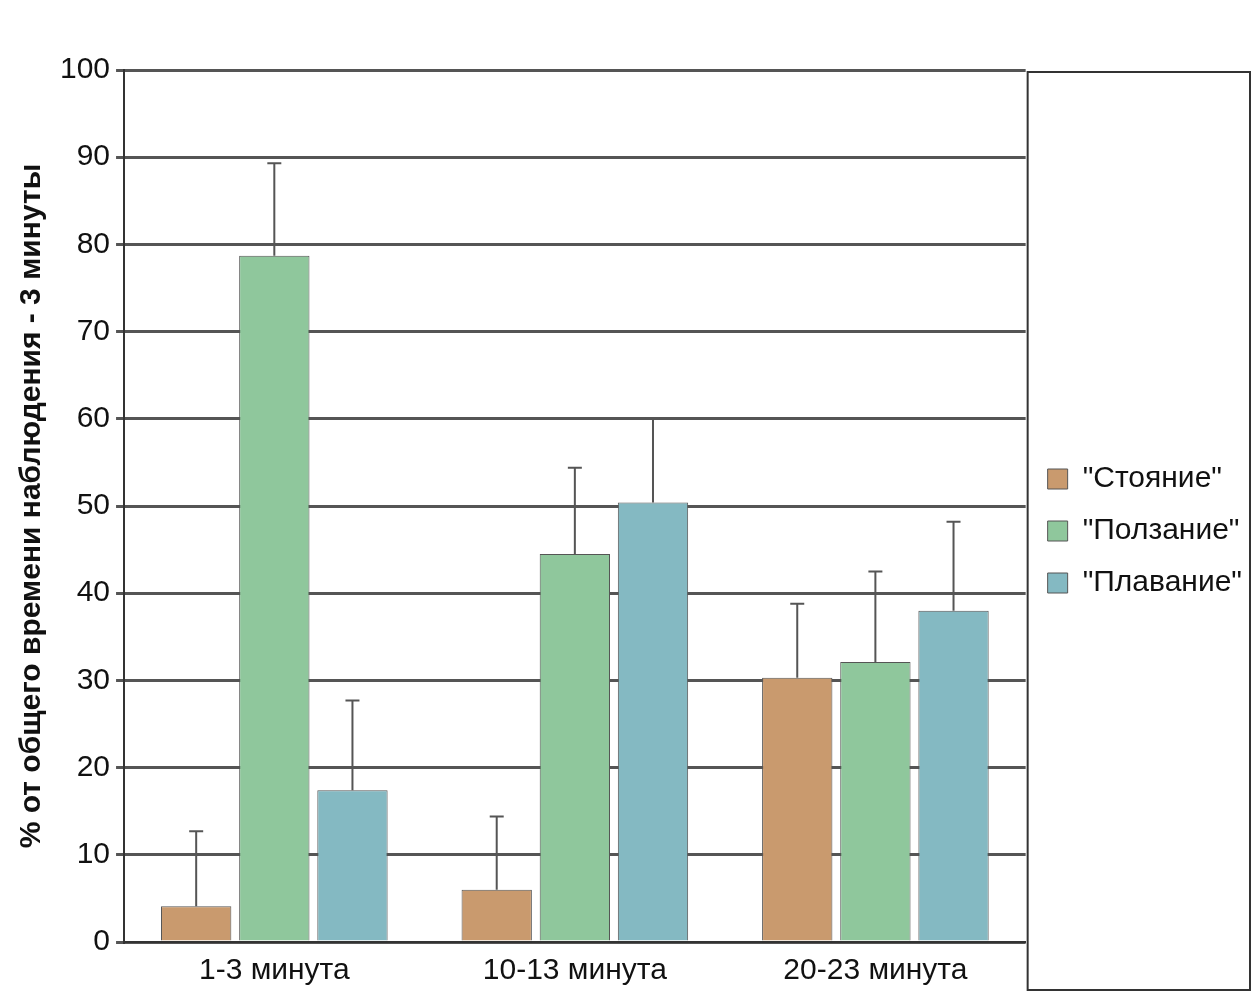  What do you see at coordinates (30, 506) in the screenshot?
I see `y-axis-title: % от общего времени наблюдения - 3 минуты` at bounding box center [30, 506].